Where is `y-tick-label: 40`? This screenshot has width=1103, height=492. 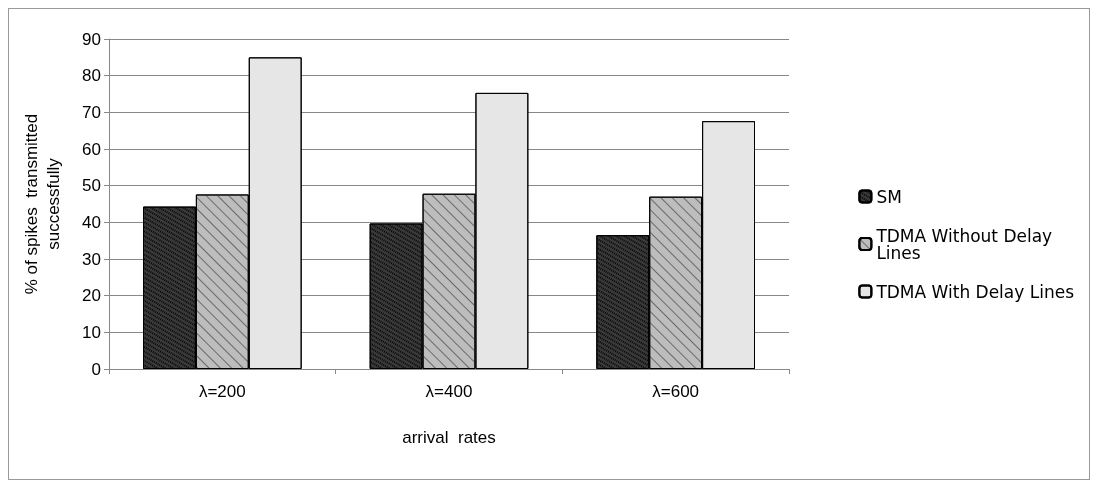
y-tick-label: 40 is located at coordinates (91, 222).